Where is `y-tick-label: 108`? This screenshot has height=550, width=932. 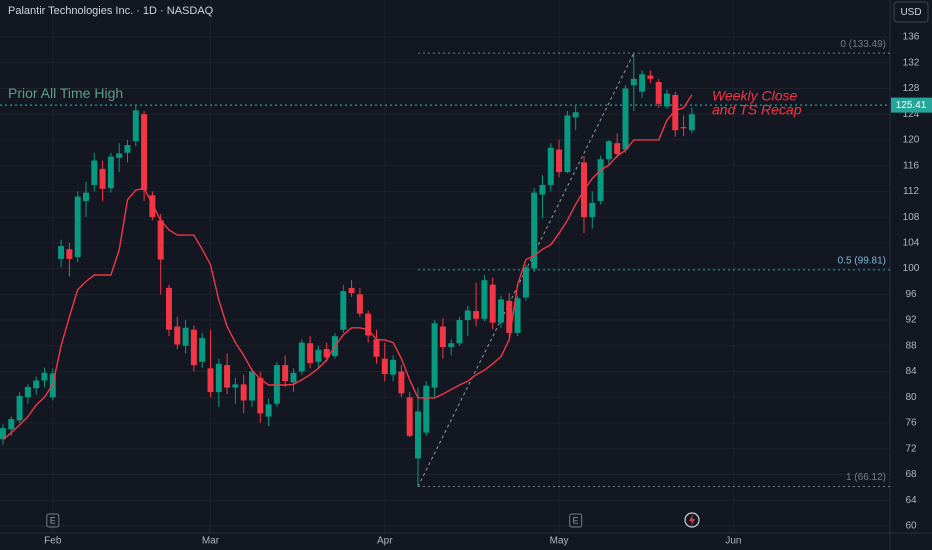
y-tick-label: 108 is located at coordinates (911, 217).